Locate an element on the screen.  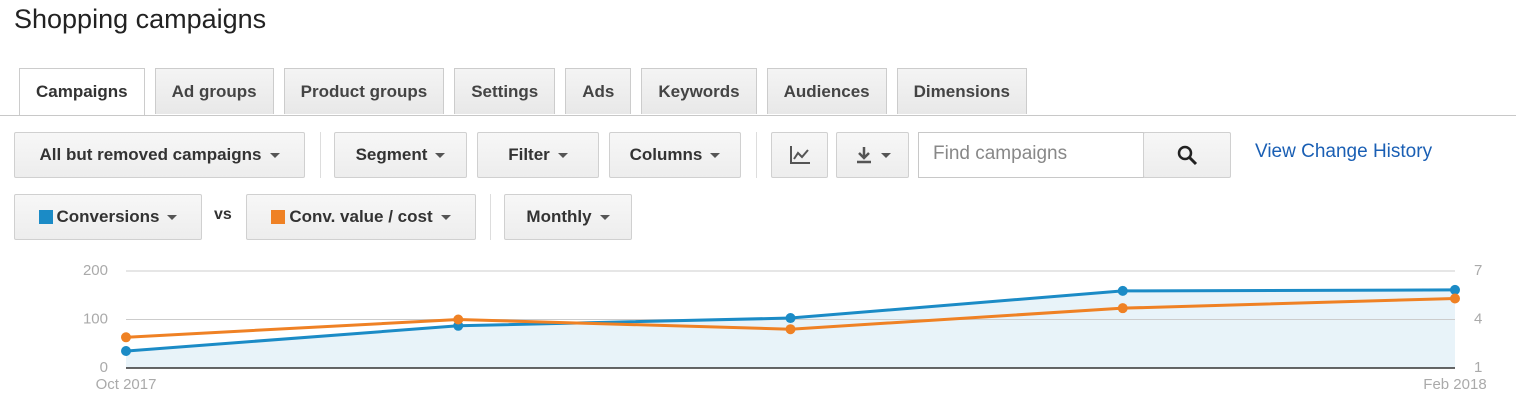
tab: Dimensions is located at coordinates (961, 91).